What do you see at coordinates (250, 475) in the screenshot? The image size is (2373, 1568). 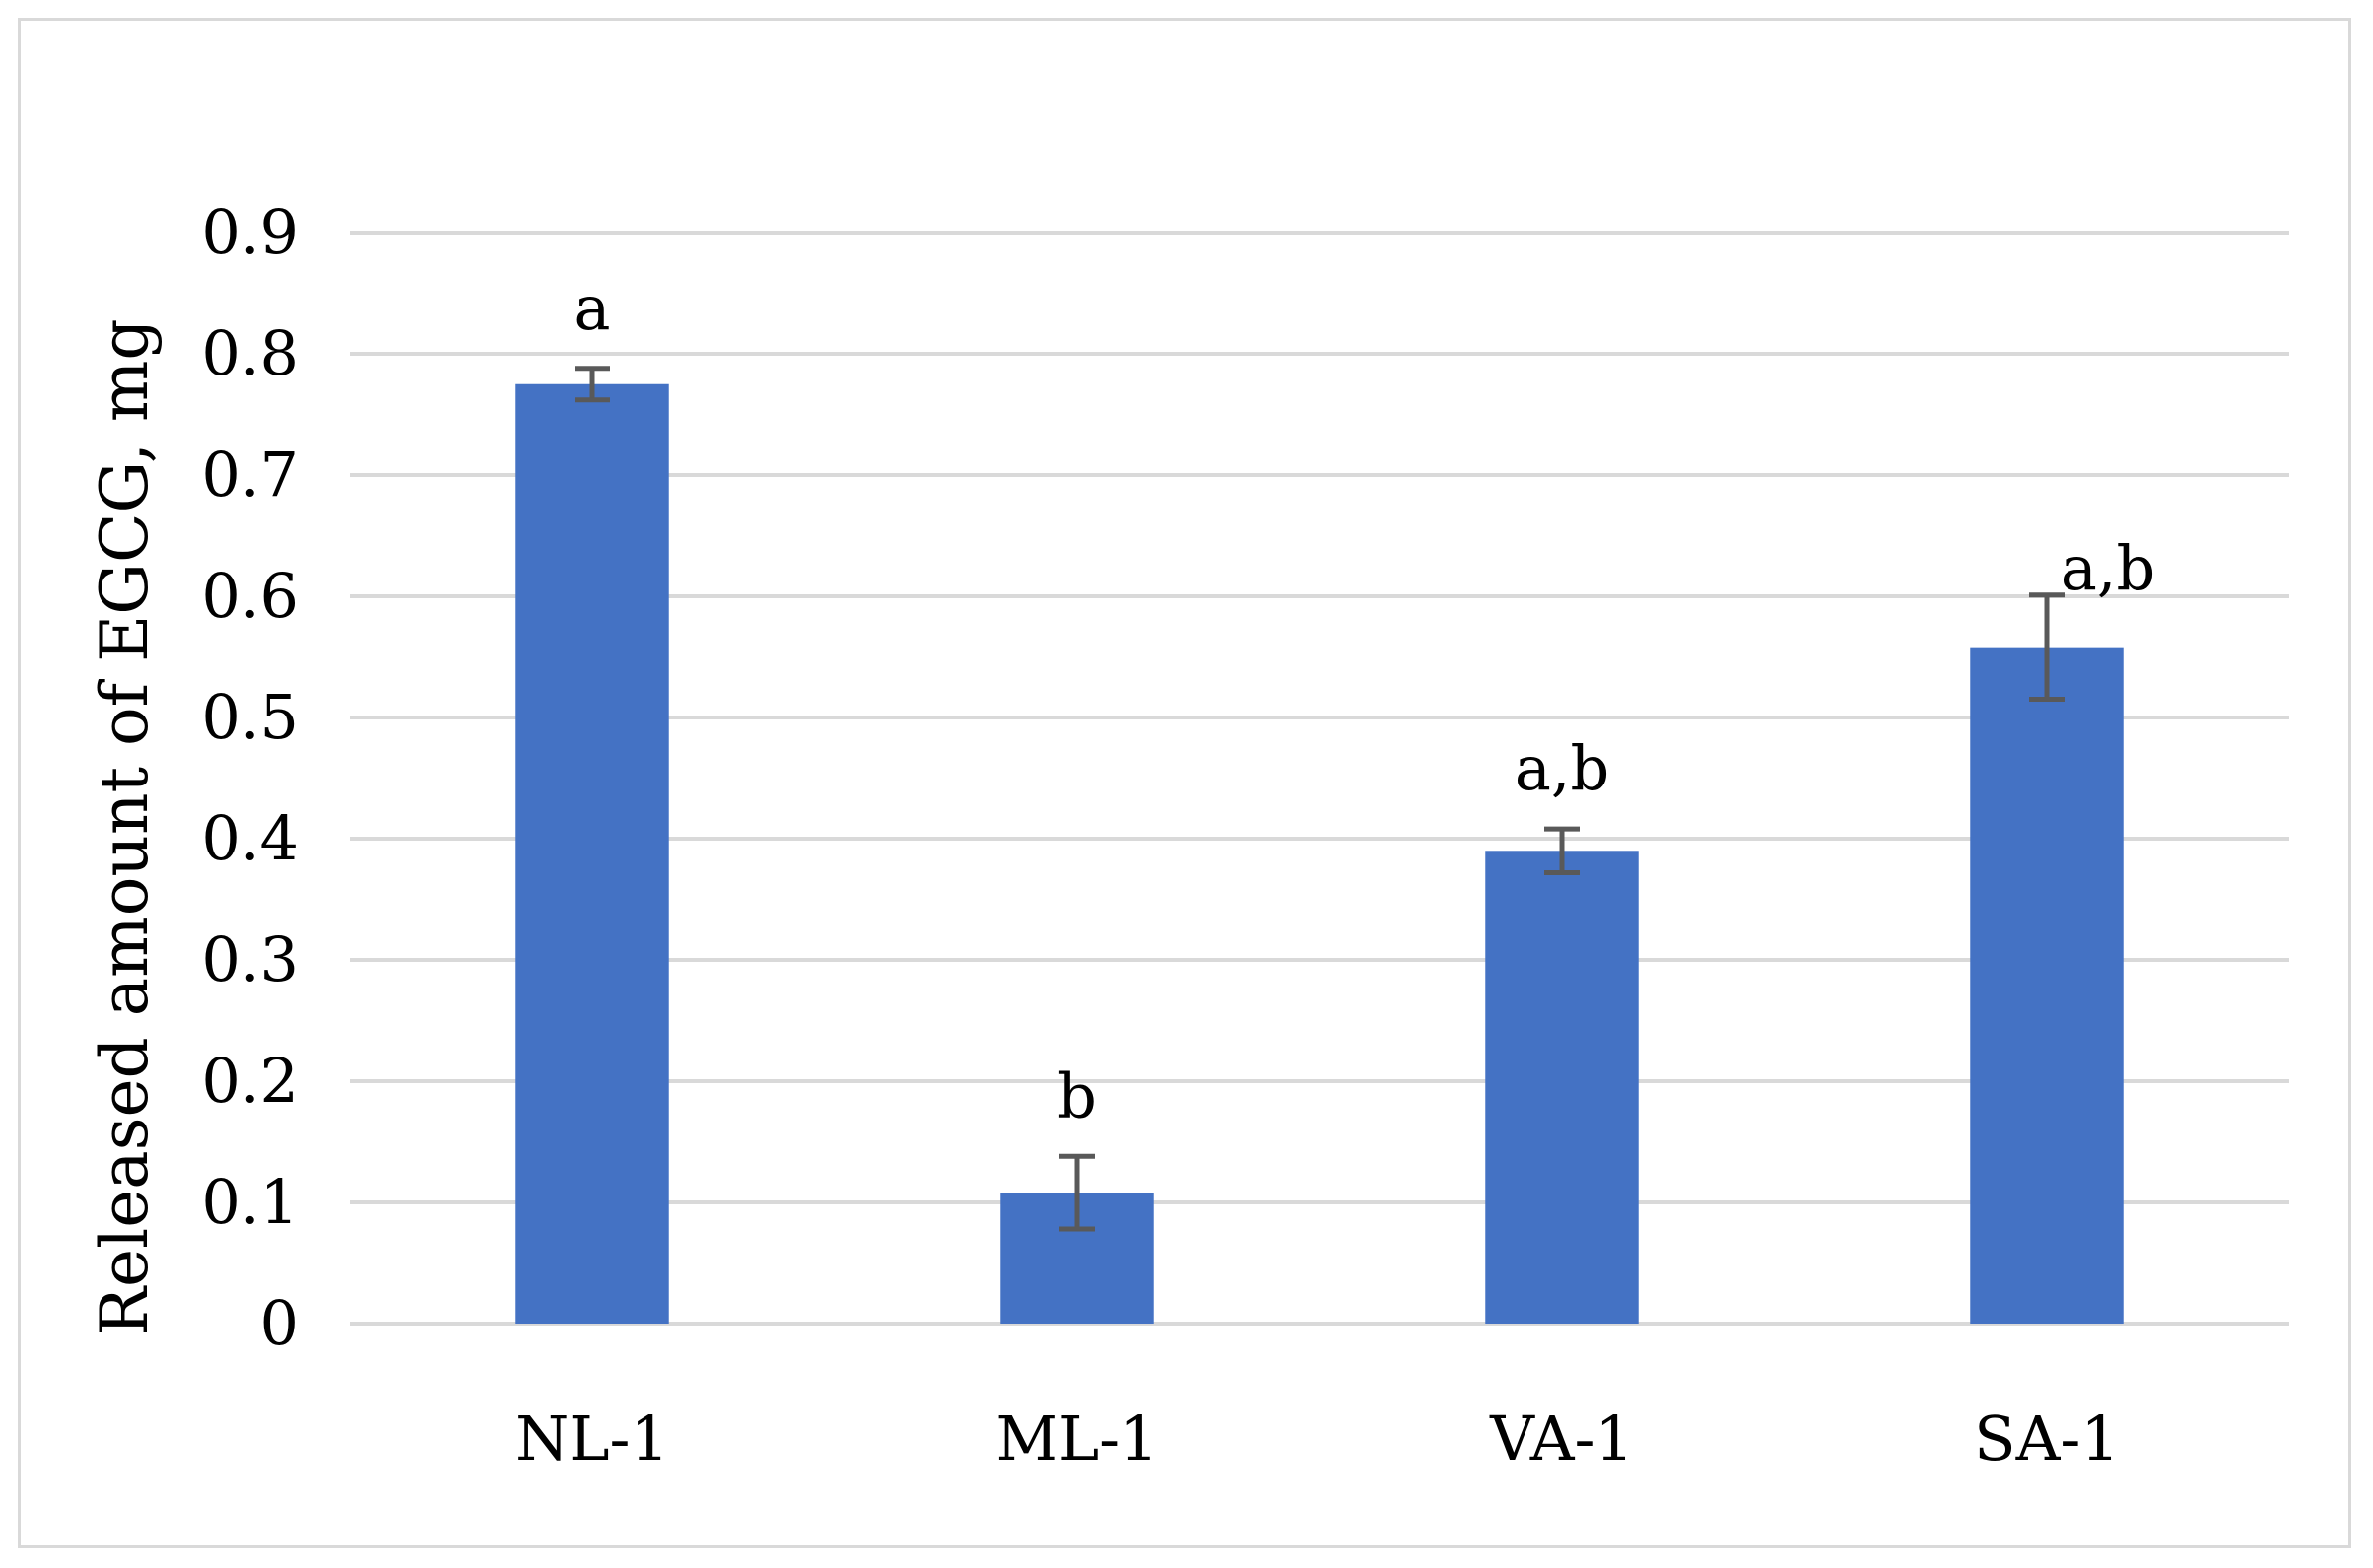 I see `y-tick-label: 0.7` at bounding box center [250, 475].